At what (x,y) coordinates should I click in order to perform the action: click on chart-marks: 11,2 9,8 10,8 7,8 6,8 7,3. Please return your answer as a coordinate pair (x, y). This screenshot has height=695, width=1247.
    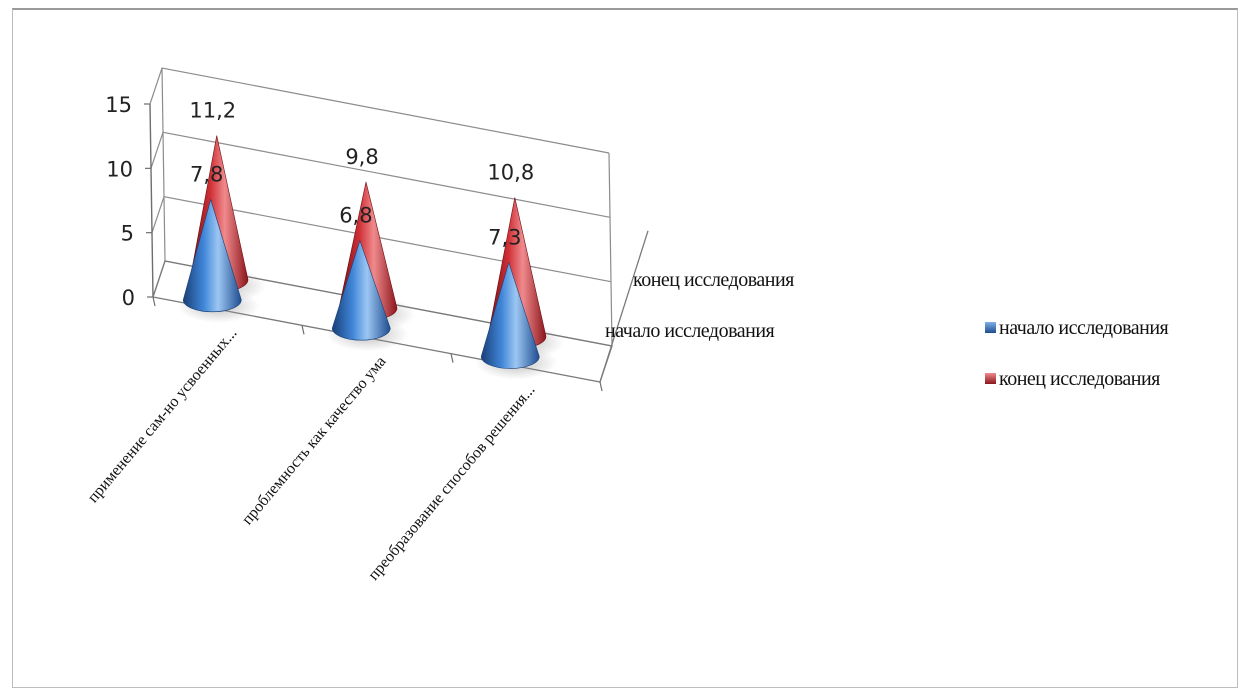
    Looking at the image, I should click on (370, 239).